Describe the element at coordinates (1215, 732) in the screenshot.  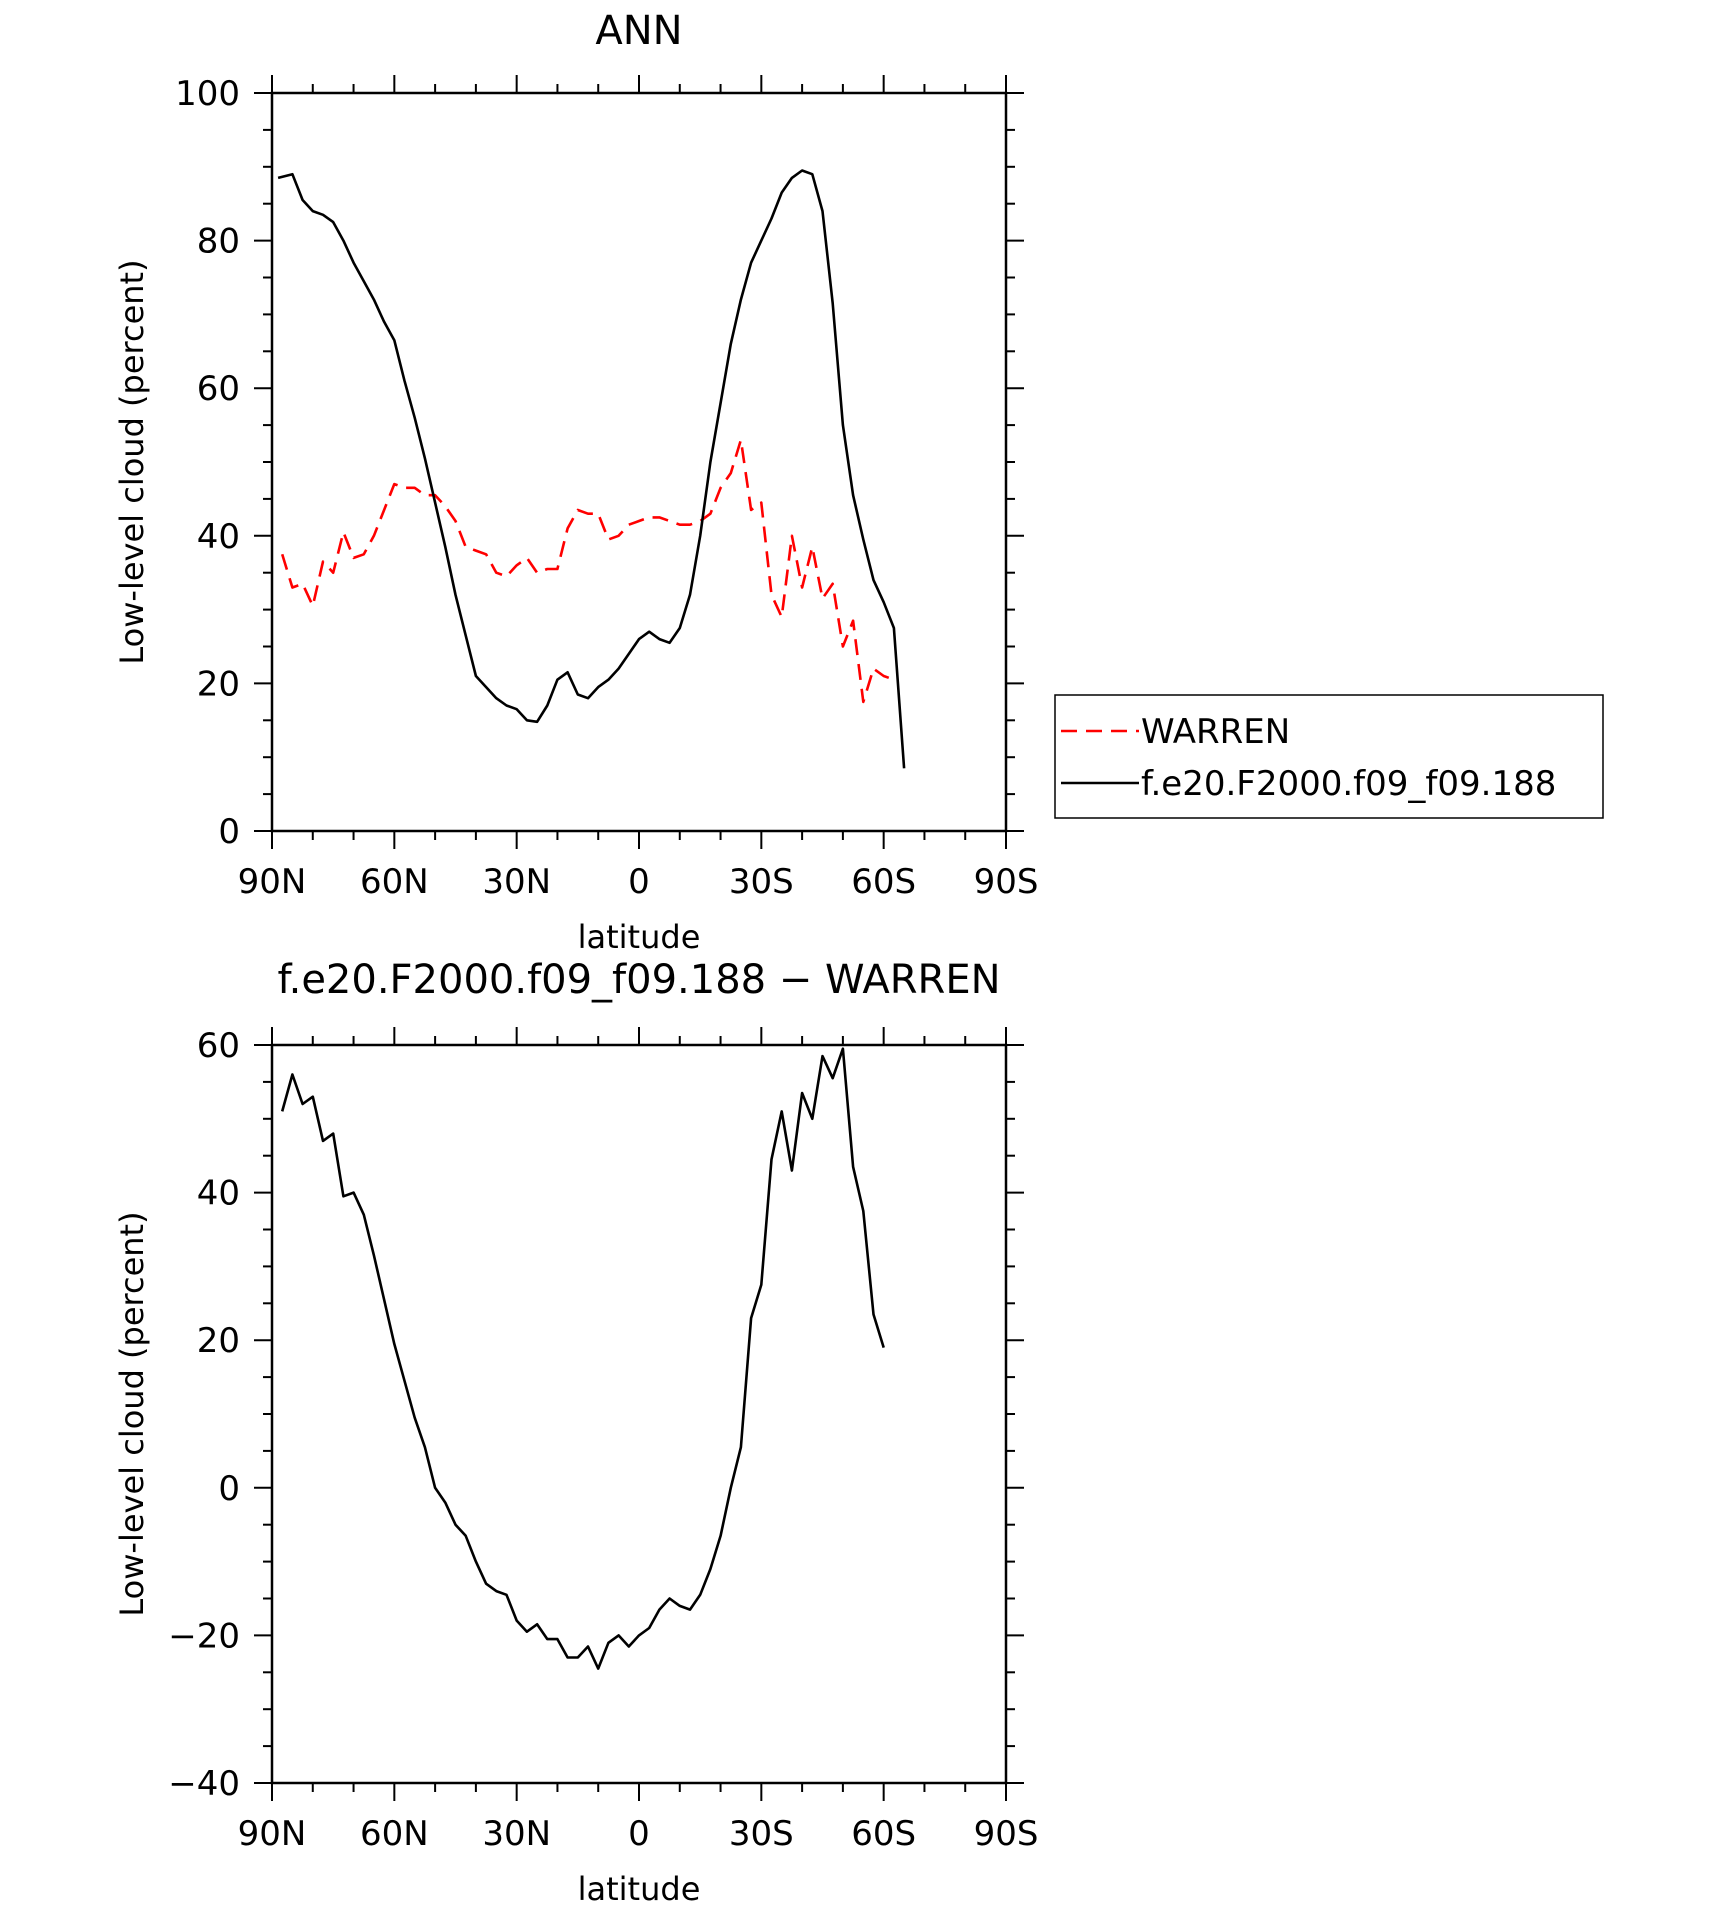
I see `legend-entry-label: WARREN` at that location.